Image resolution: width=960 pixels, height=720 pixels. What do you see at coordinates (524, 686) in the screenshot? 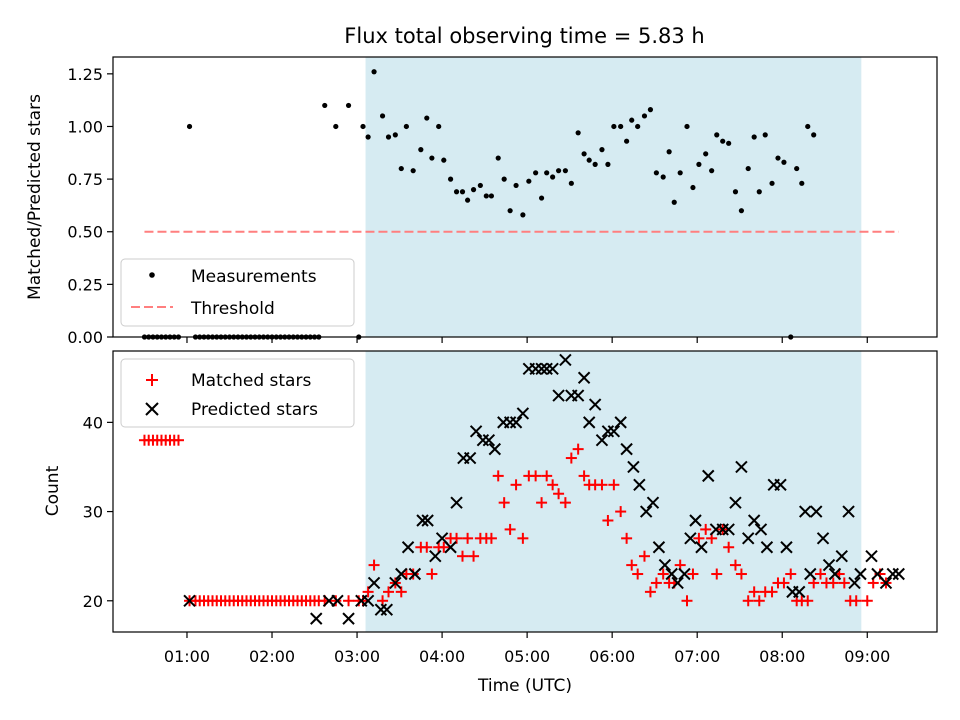
I see `x-axis-label: Time (UTC)` at bounding box center [524, 686].